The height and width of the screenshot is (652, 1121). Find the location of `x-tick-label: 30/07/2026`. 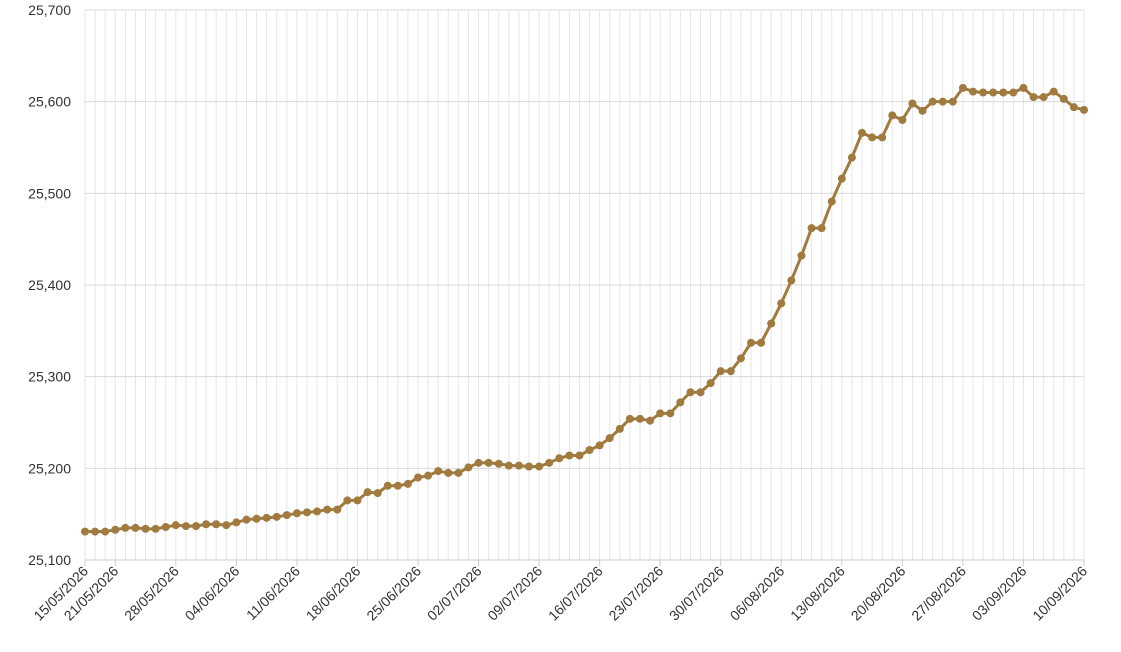

x-tick-label: 30/07/2026 is located at coordinates (696, 593).